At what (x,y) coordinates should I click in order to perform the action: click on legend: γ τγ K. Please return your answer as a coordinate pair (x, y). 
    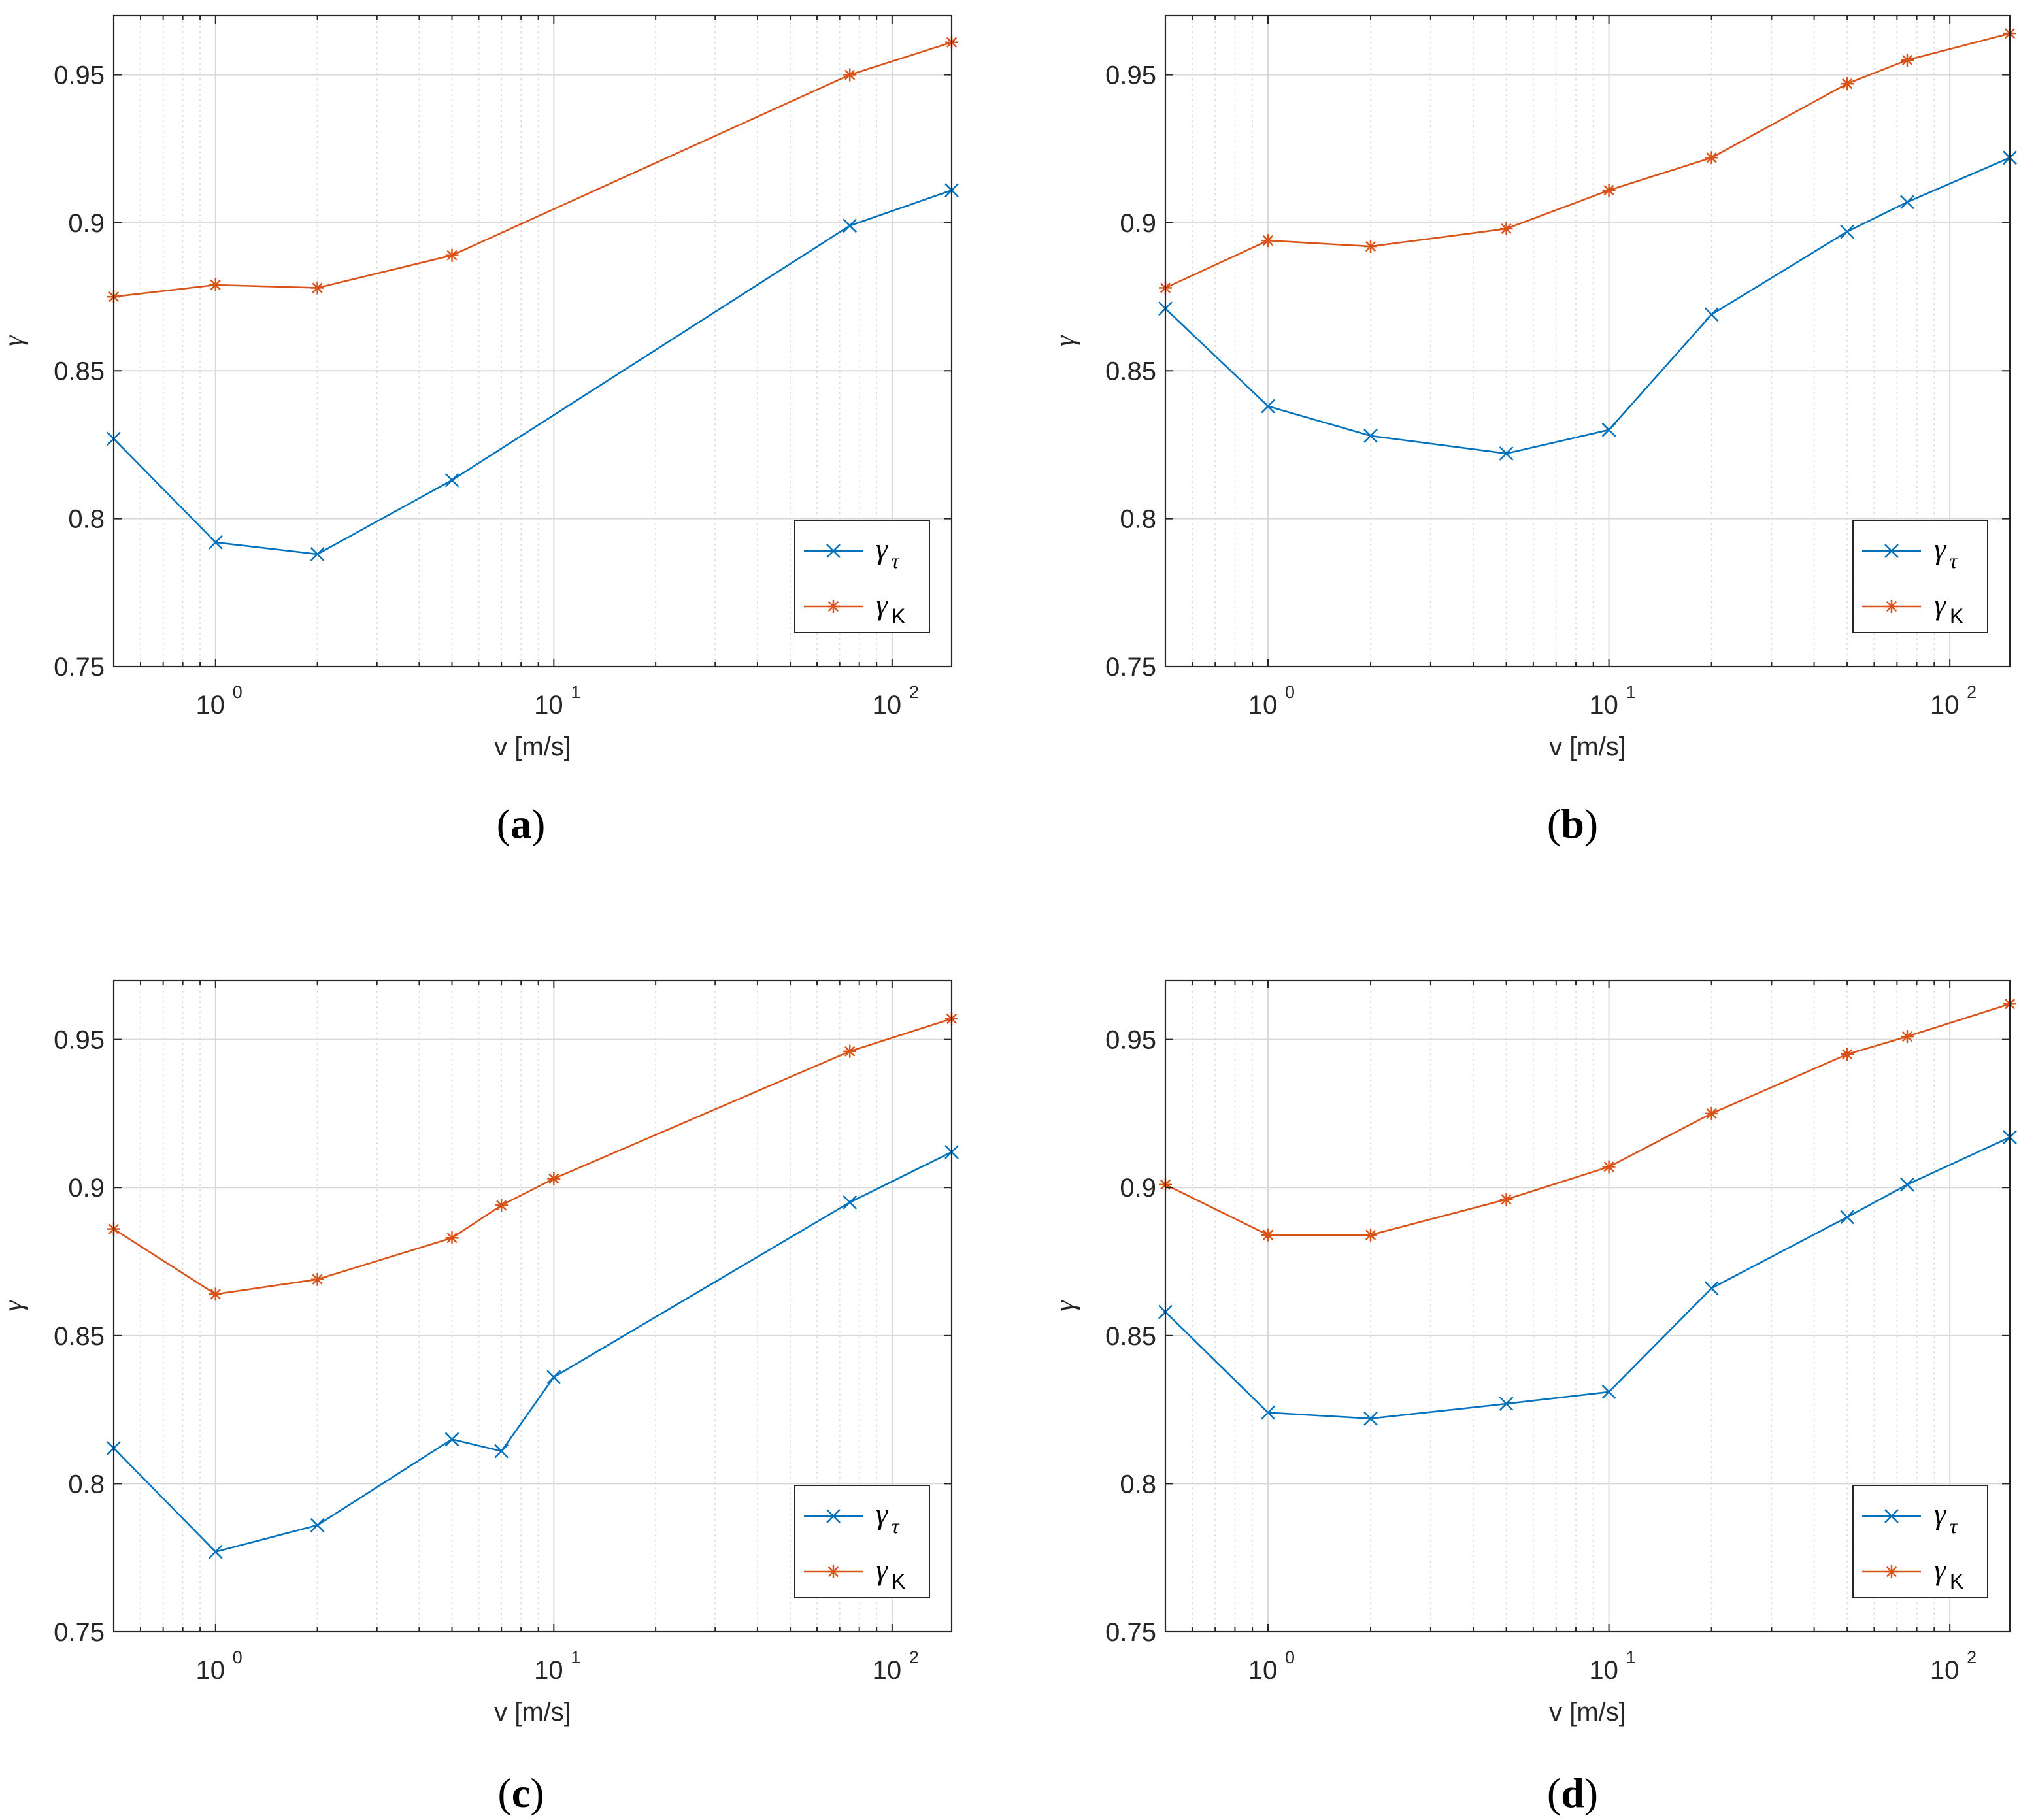
    Looking at the image, I should click on (1920, 1541).